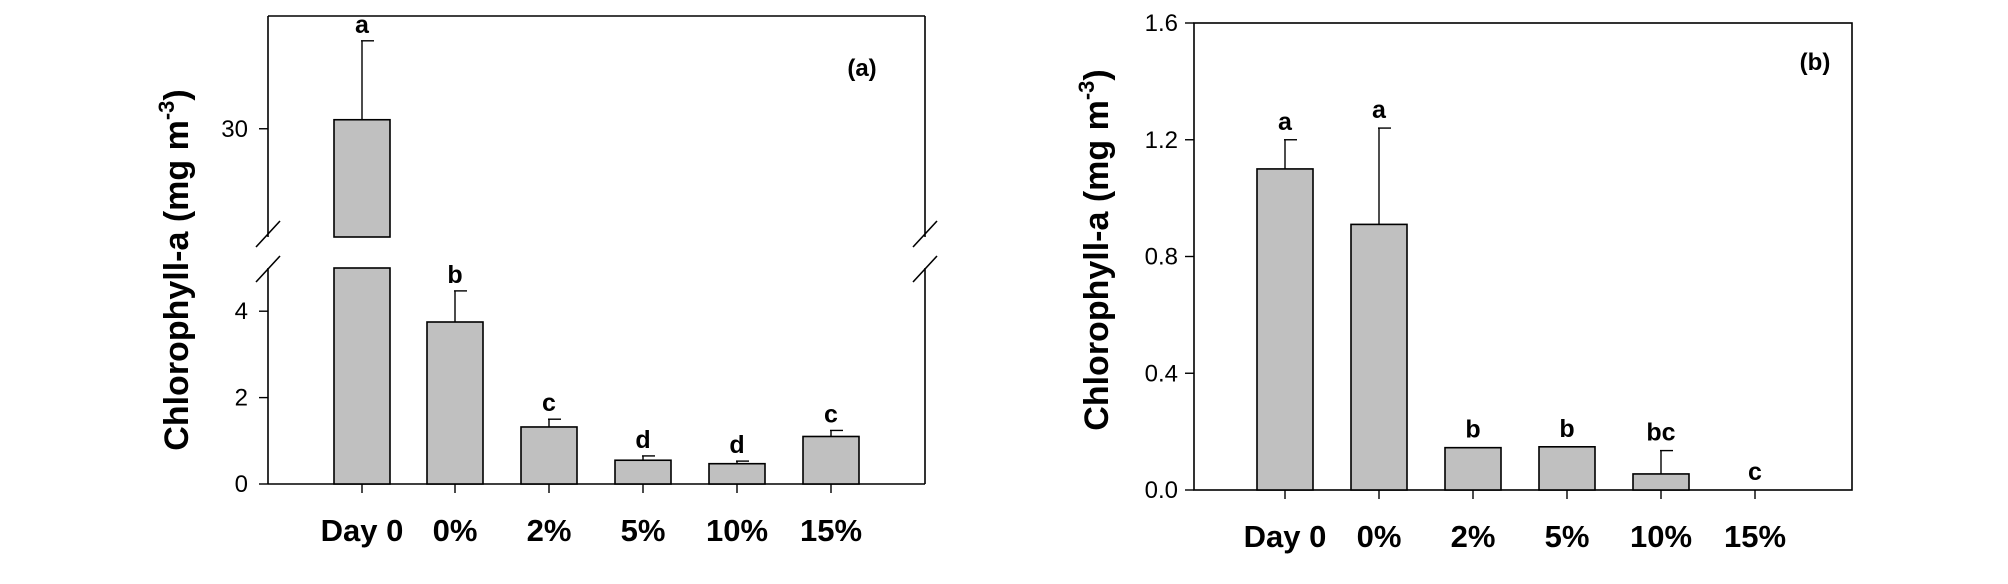  I want to click on panel-a-significance-label: a, so click(362, 25).